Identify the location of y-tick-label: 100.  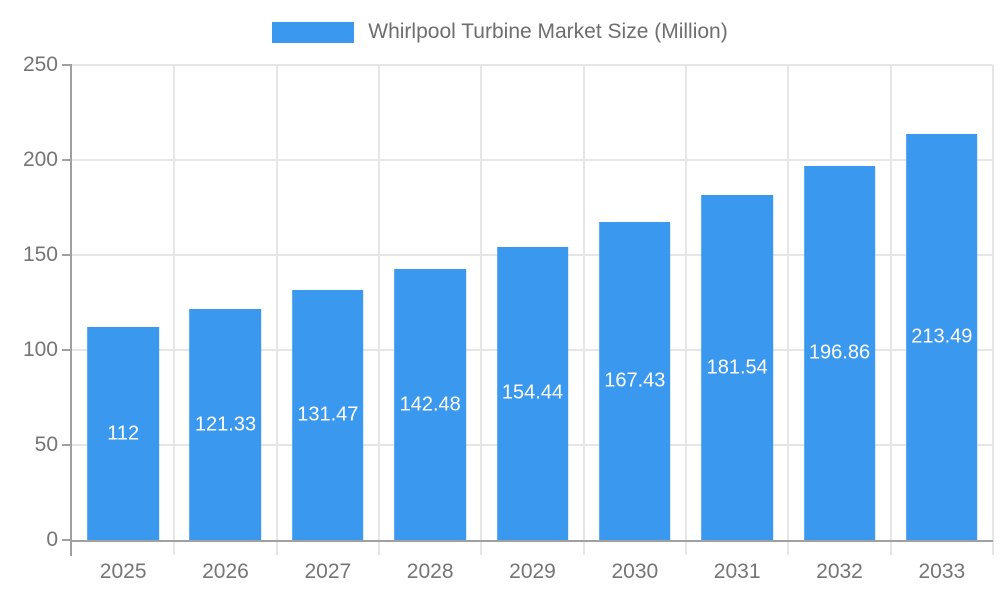
(40, 349).